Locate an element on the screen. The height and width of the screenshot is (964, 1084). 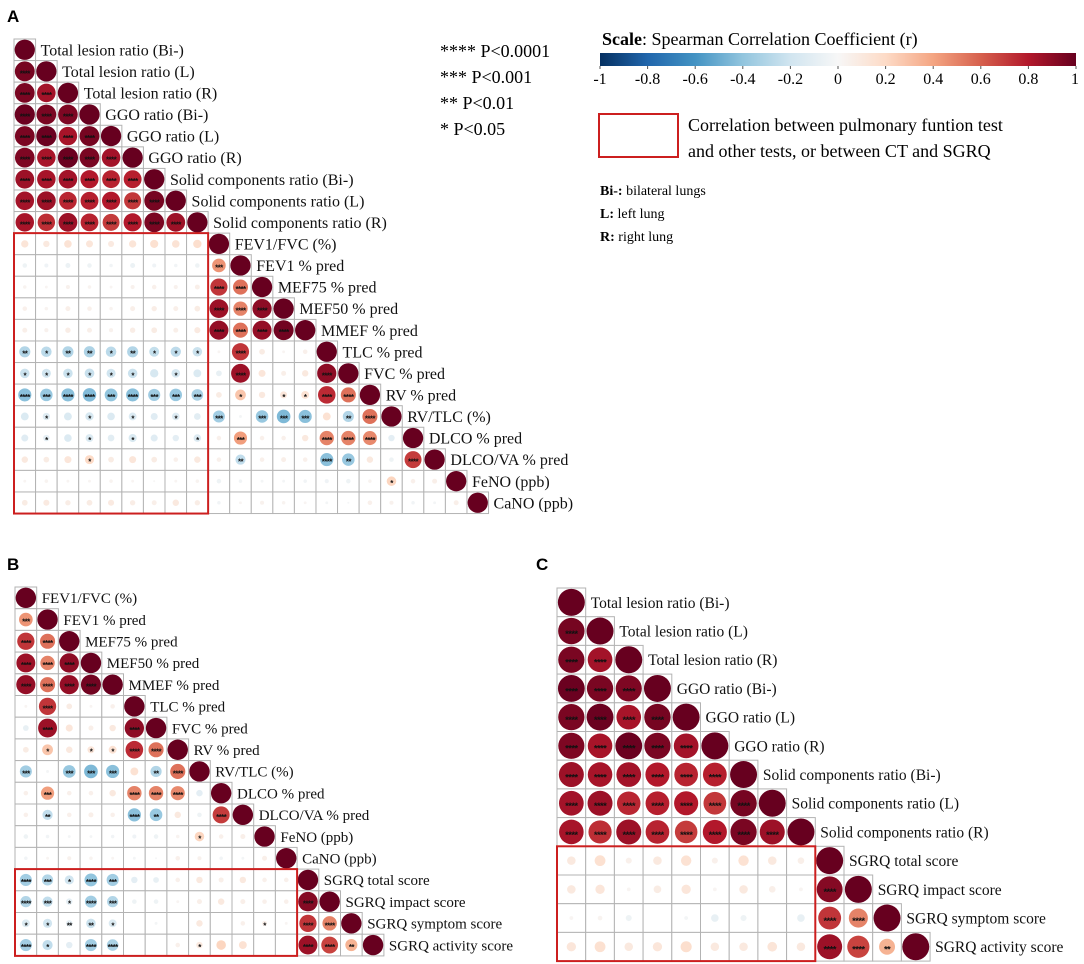
abbreviation-entry: Bi-: bilateral lungs is located at coordinates (653, 191).